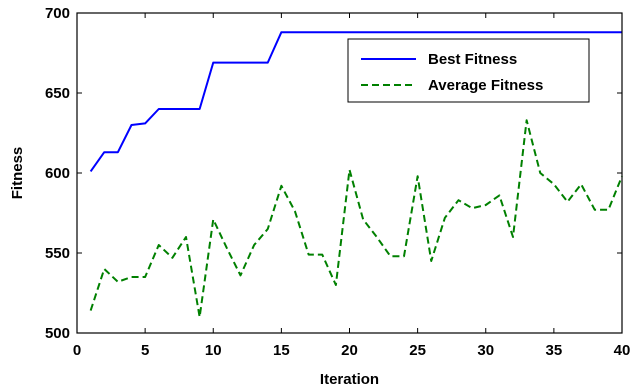 The width and height of the screenshot is (632, 392). I want to click on y-axis-title: Fitness, so click(17, 173).